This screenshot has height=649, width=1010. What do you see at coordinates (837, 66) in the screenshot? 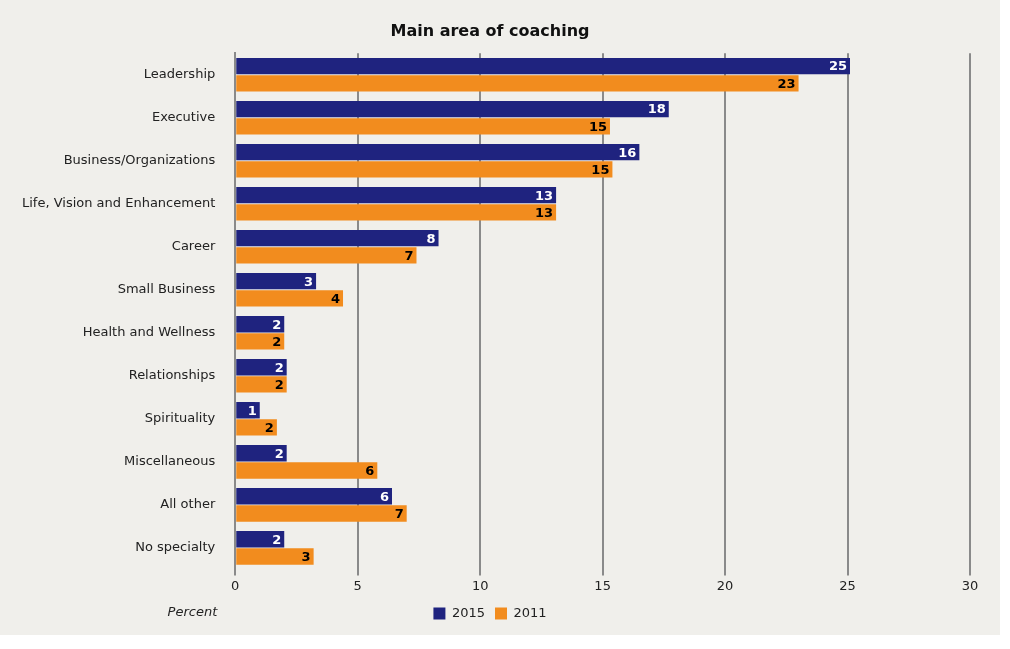
I see `data-label: 25` at bounding box center [837, 66].